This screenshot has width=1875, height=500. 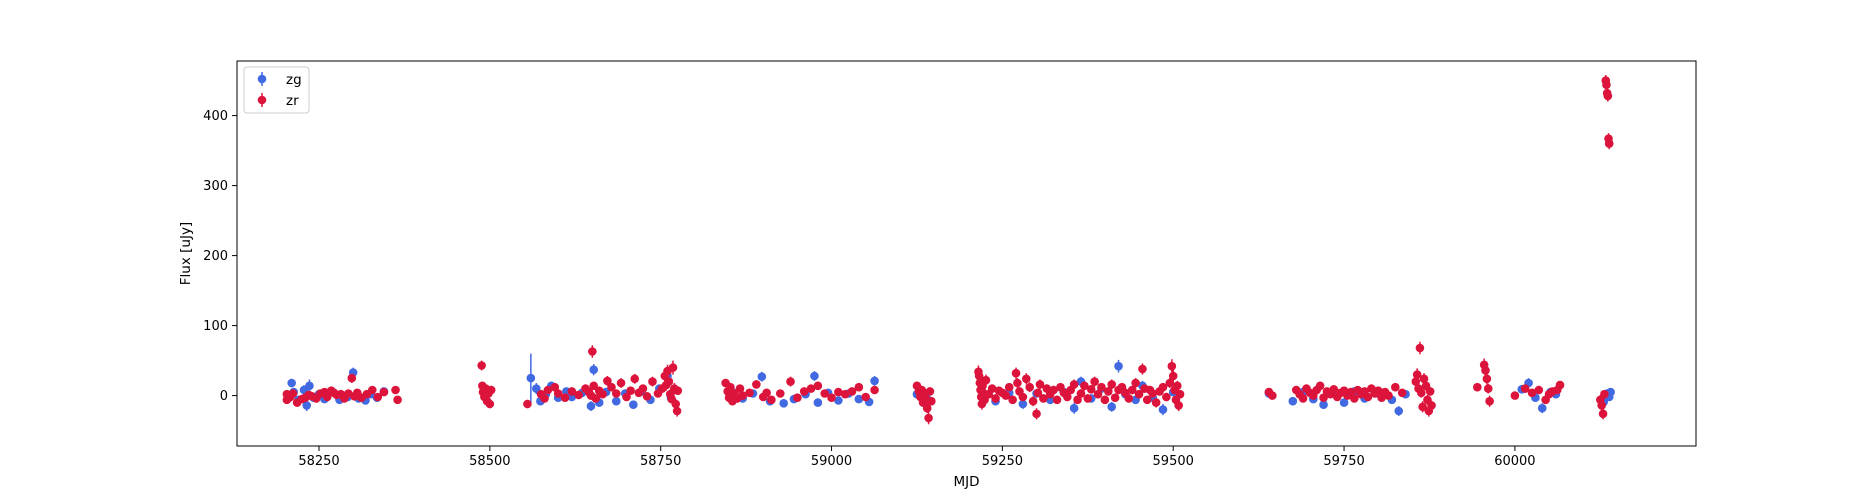 I want to click on legend-label-zg: zg, so click(x=294, y=80).